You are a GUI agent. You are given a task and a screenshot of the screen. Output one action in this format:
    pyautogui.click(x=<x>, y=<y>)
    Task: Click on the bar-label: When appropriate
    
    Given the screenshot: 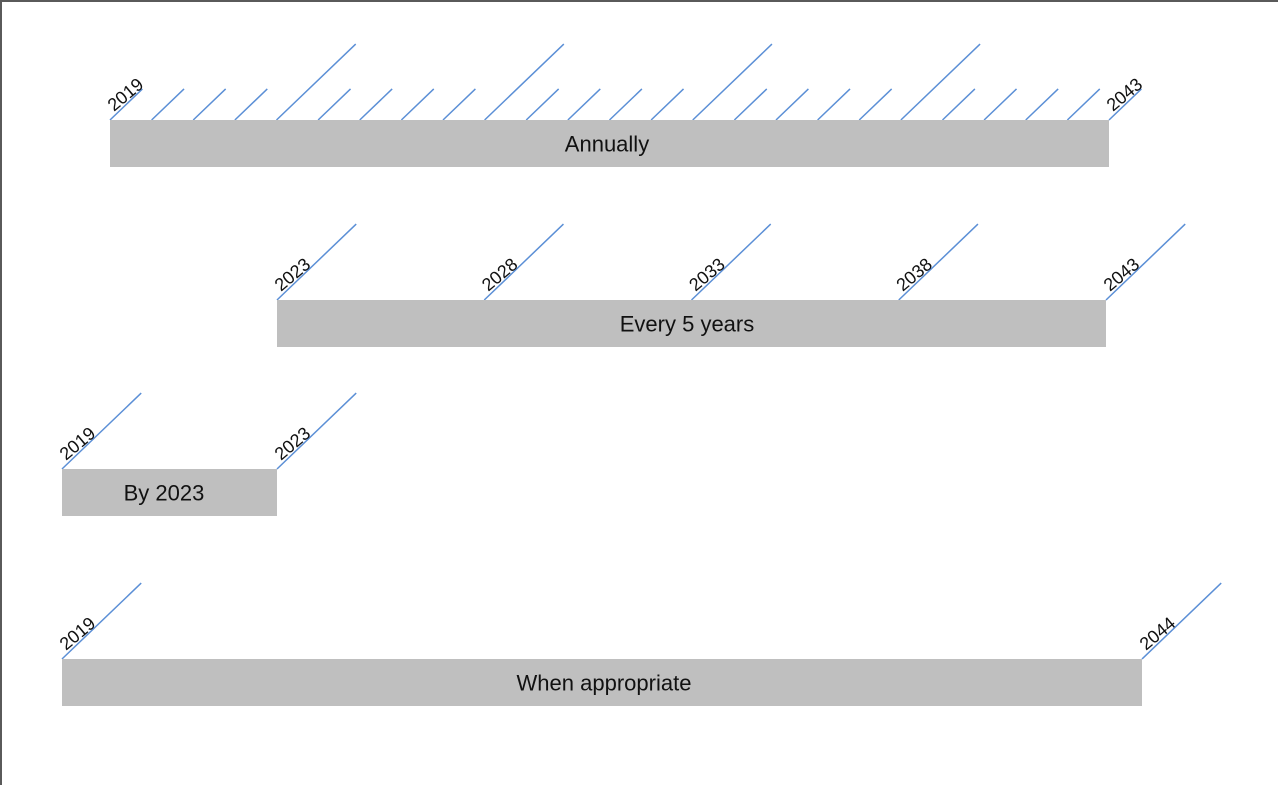 What is the action you would take?
    pyautogui.click(x=604, y=683)
    